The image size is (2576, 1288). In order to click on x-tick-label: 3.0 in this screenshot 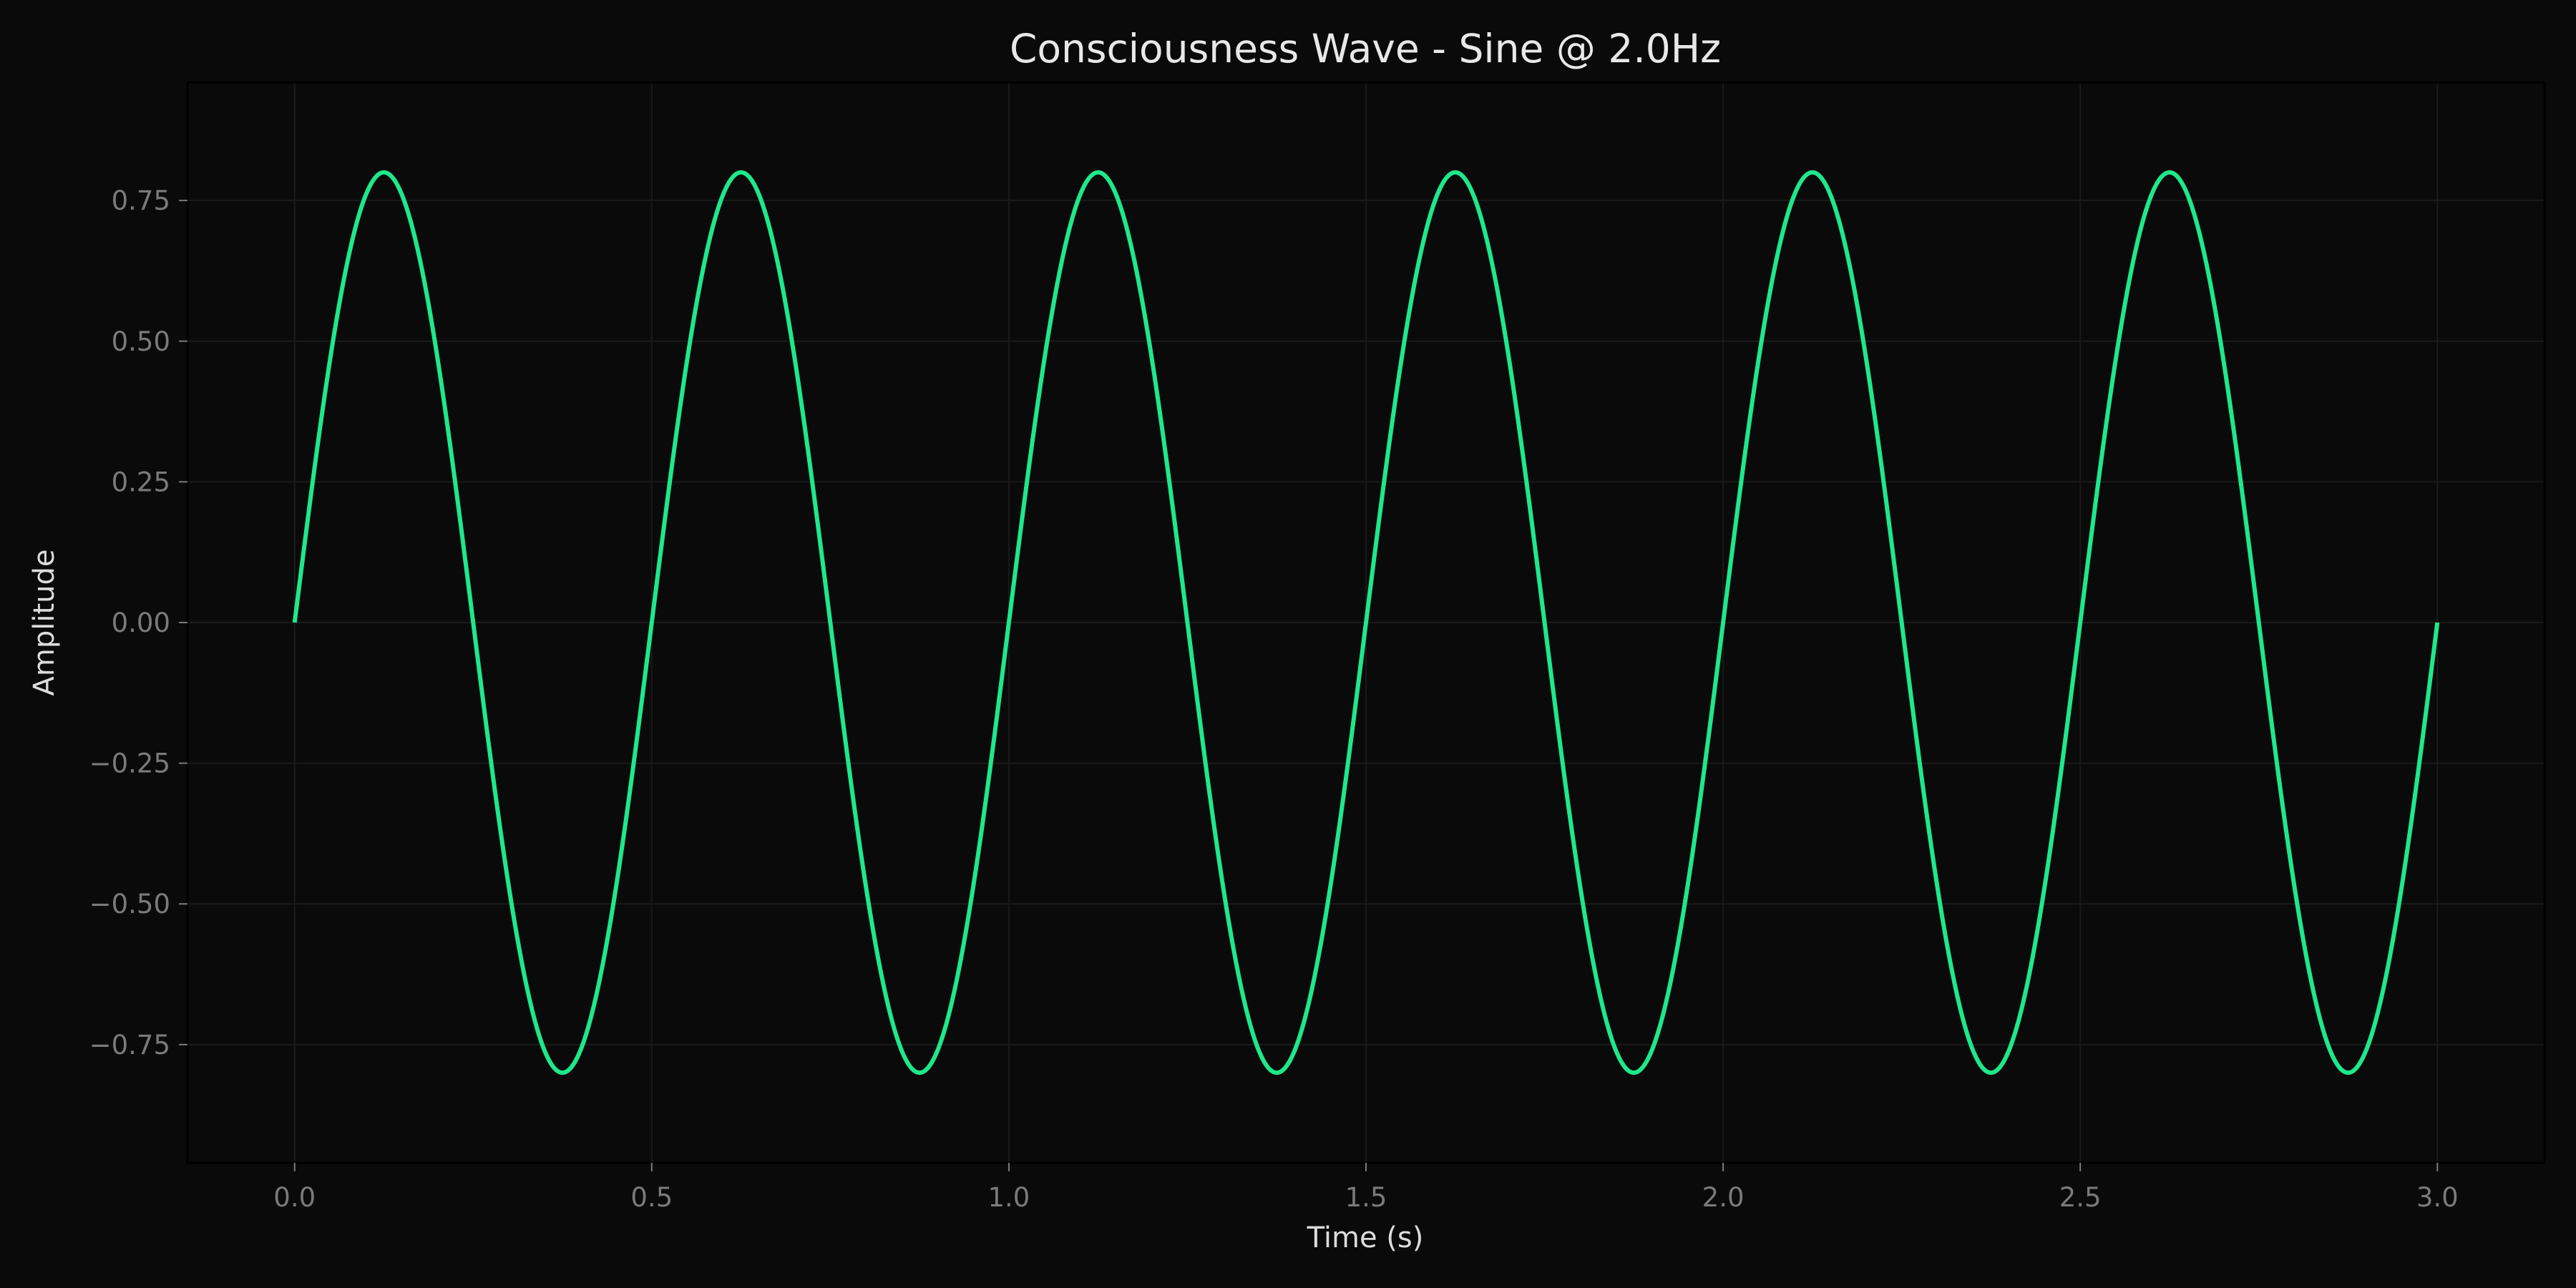, I will do `click(2437, 1197)`.